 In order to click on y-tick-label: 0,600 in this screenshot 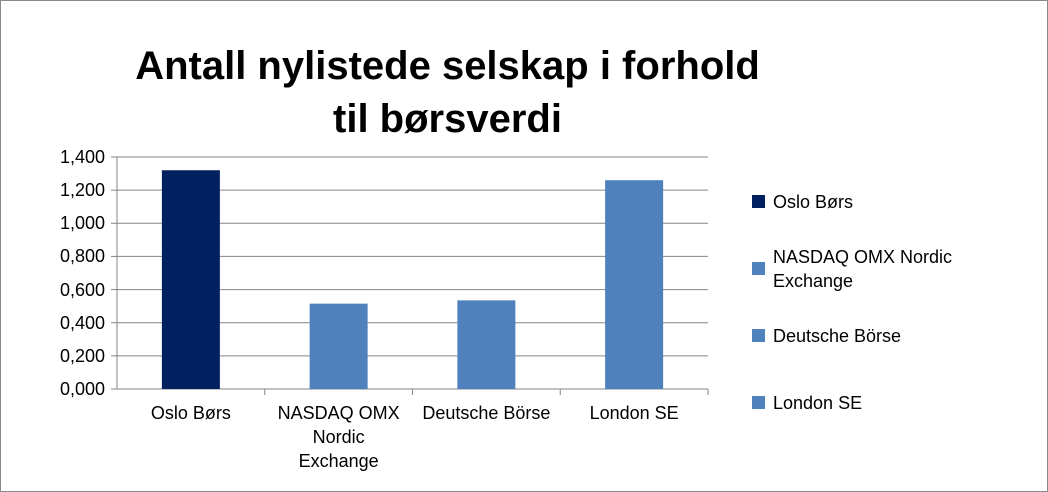, I will do `click(82, 289)`.